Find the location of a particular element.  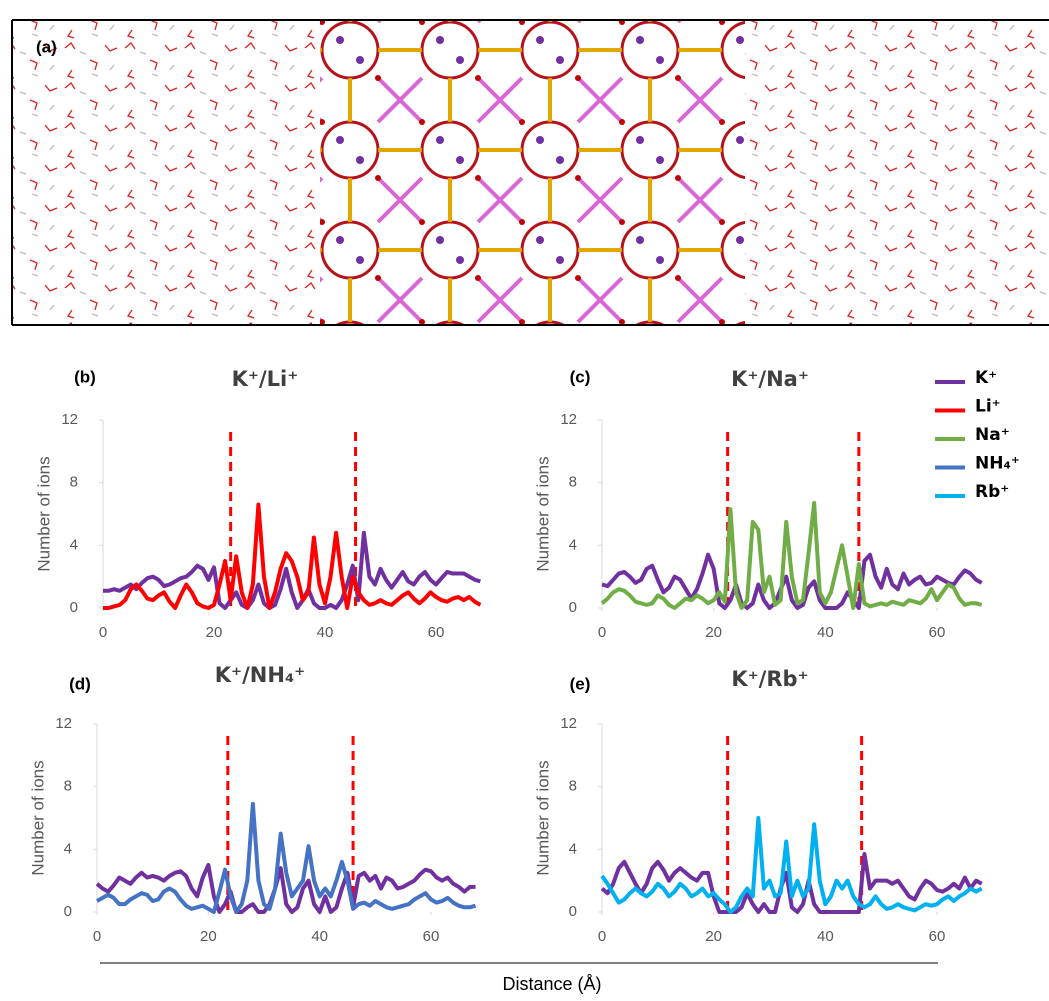

chart: (d) K⁺/NH₄⁺ Number of ions 0 4 8 12 0 20 40 60 is located at coordinates (252, 804).